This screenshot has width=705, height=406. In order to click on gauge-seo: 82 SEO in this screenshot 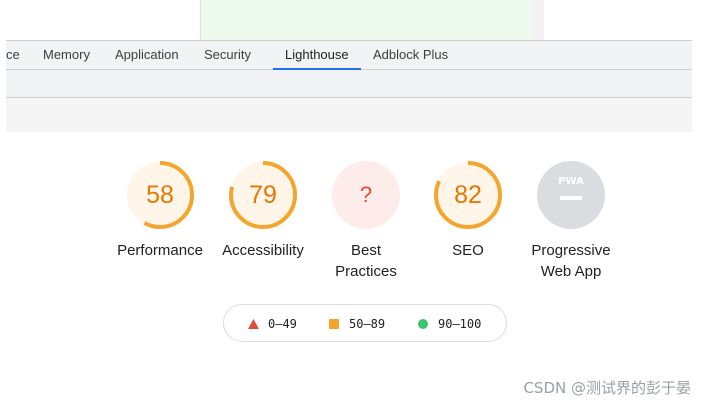, I will do `click(468, 210)`.